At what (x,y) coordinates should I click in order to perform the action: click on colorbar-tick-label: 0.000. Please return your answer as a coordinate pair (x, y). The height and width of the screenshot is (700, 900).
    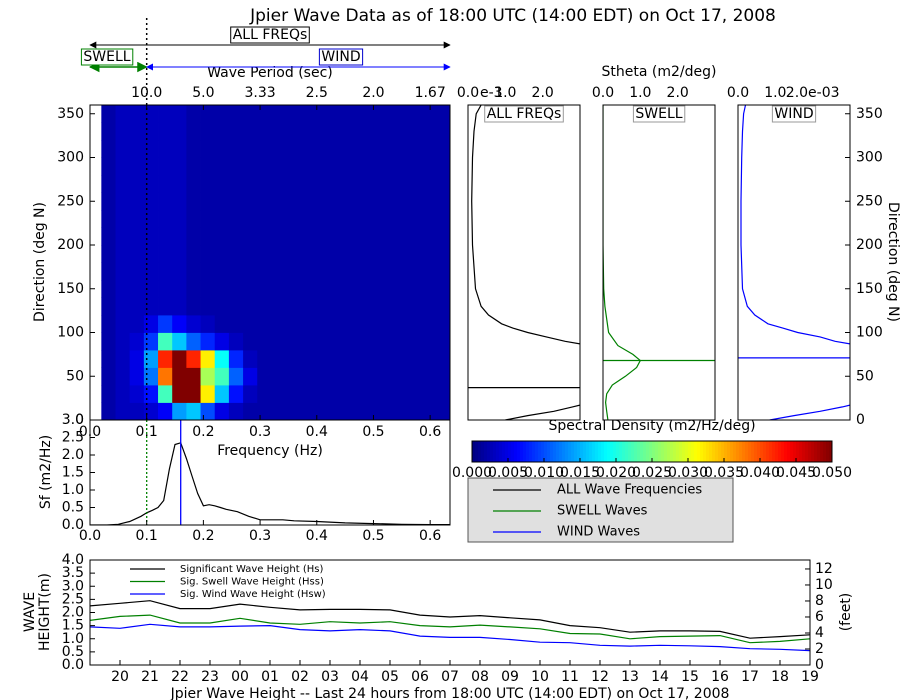
    Looking at the image, I should click on (472, 473).